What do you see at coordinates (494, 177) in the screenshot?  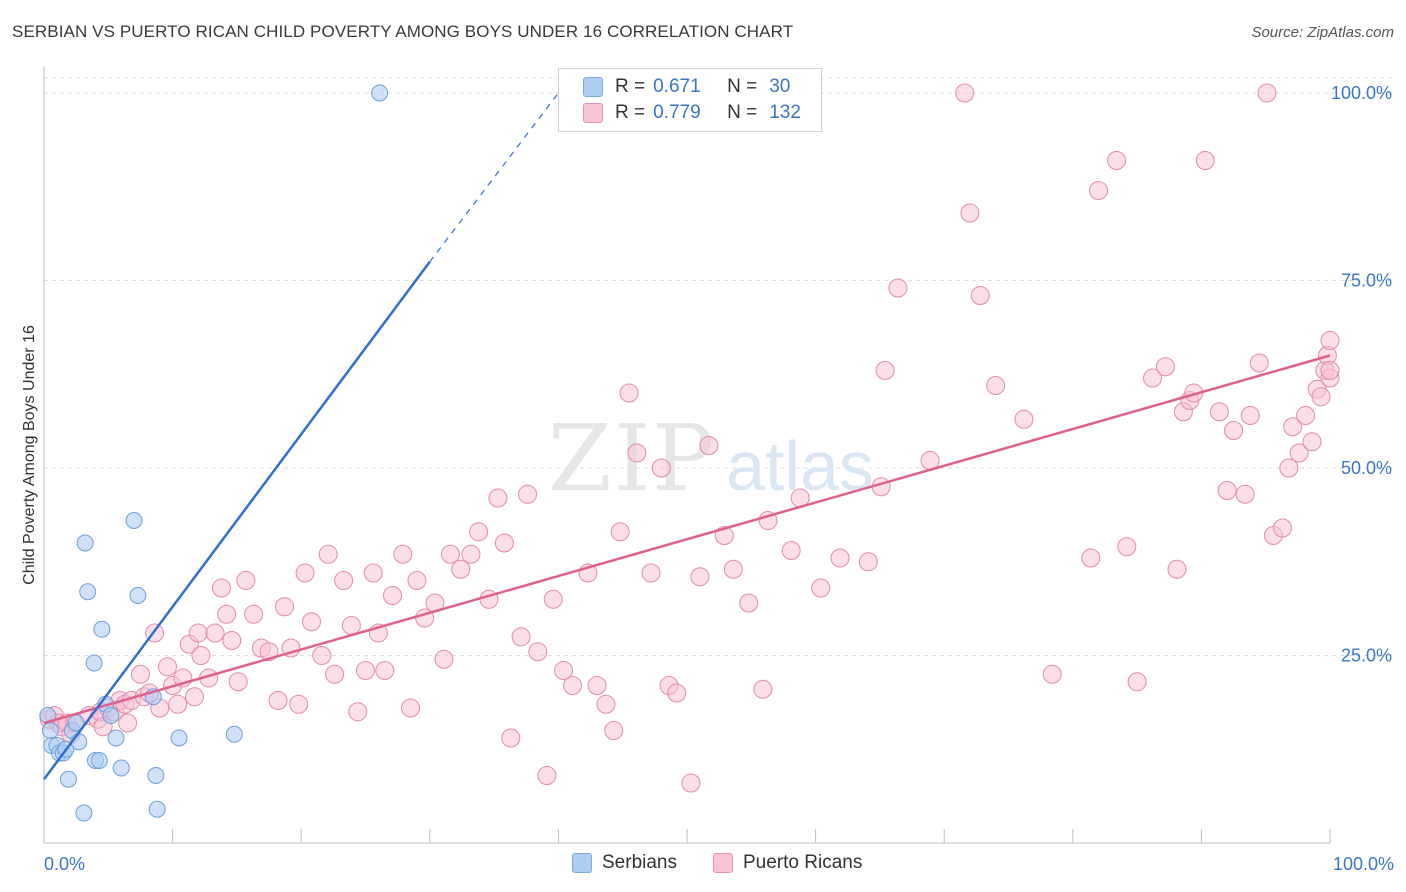 I see `serbian-trend-extension` at bounding box center [494, 177].